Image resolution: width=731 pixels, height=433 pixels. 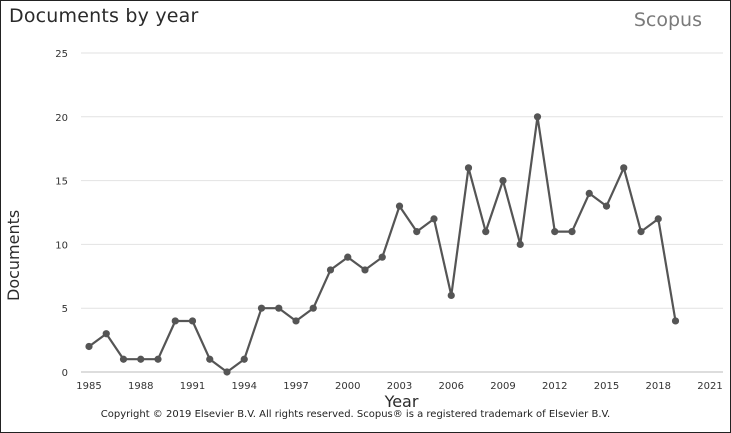 I want to click on y-axis-label: Documents, so click(x=13, y=255).